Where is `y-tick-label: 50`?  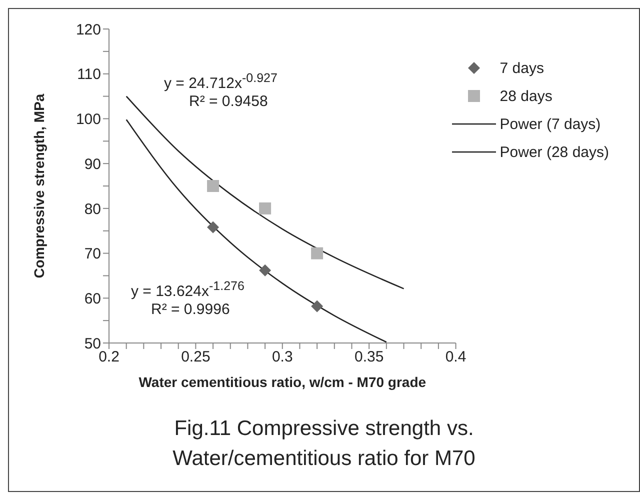 y-tick-label: 50 is located at coordinates (92, 343).